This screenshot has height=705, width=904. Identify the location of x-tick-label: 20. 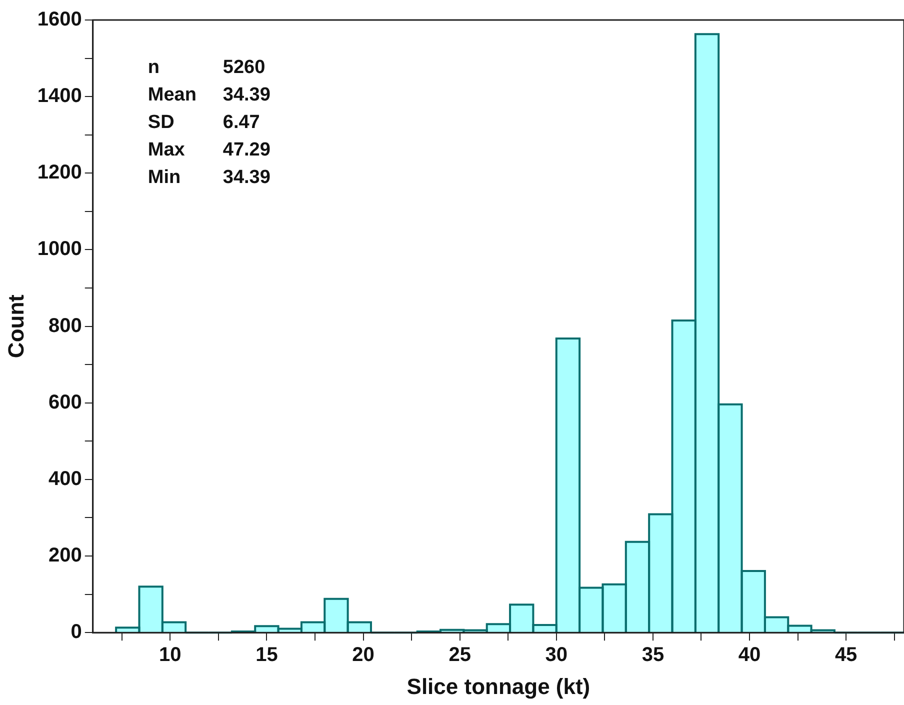
(363, 655).